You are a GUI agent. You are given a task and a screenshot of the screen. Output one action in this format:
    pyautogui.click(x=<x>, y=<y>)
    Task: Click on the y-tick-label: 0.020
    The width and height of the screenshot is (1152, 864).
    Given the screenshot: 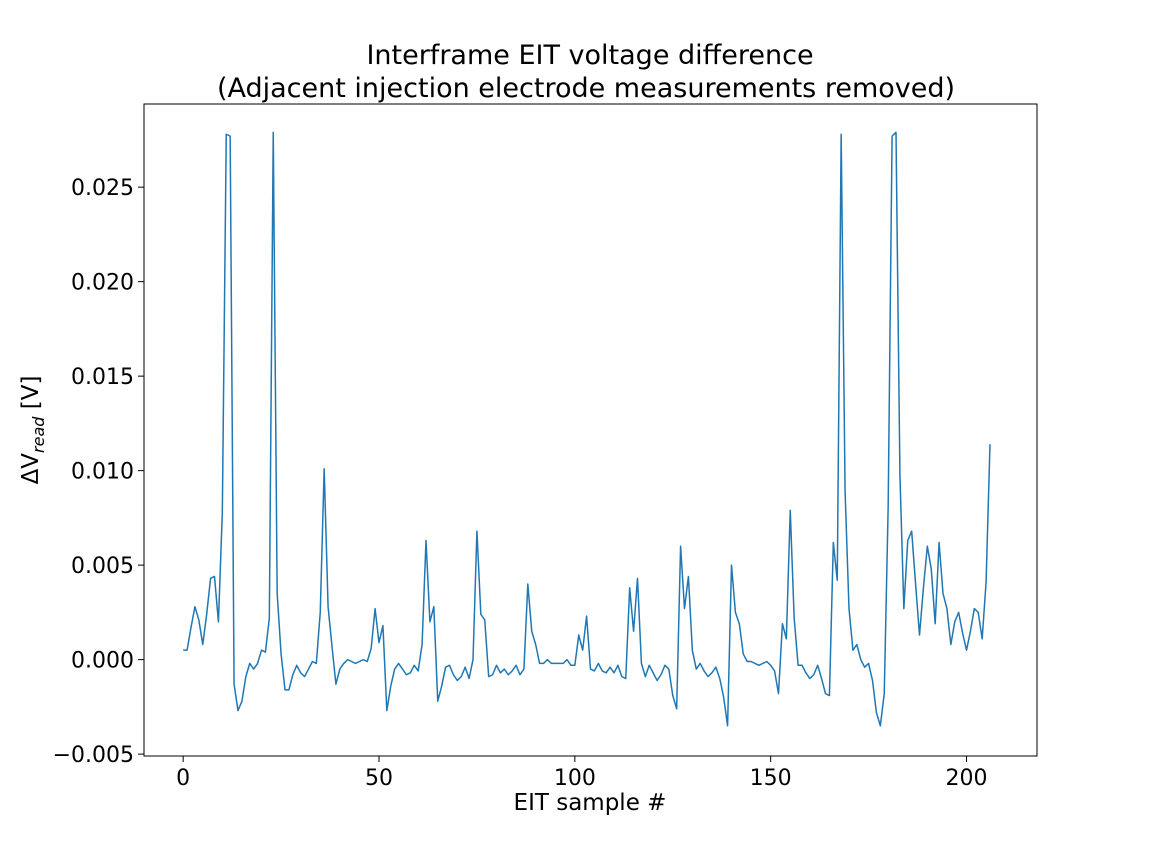 What is the action you would take?
    pyautogui.click(x=102, y=283)
    